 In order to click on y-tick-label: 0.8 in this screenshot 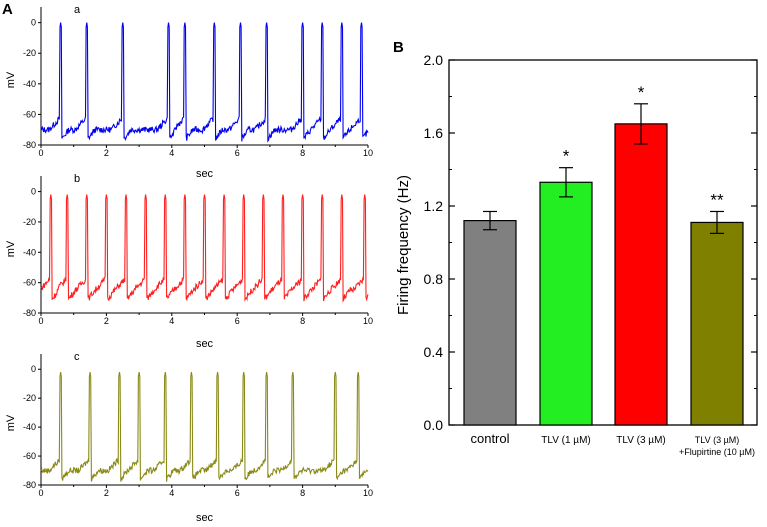, I will do `click(434, 279)`.